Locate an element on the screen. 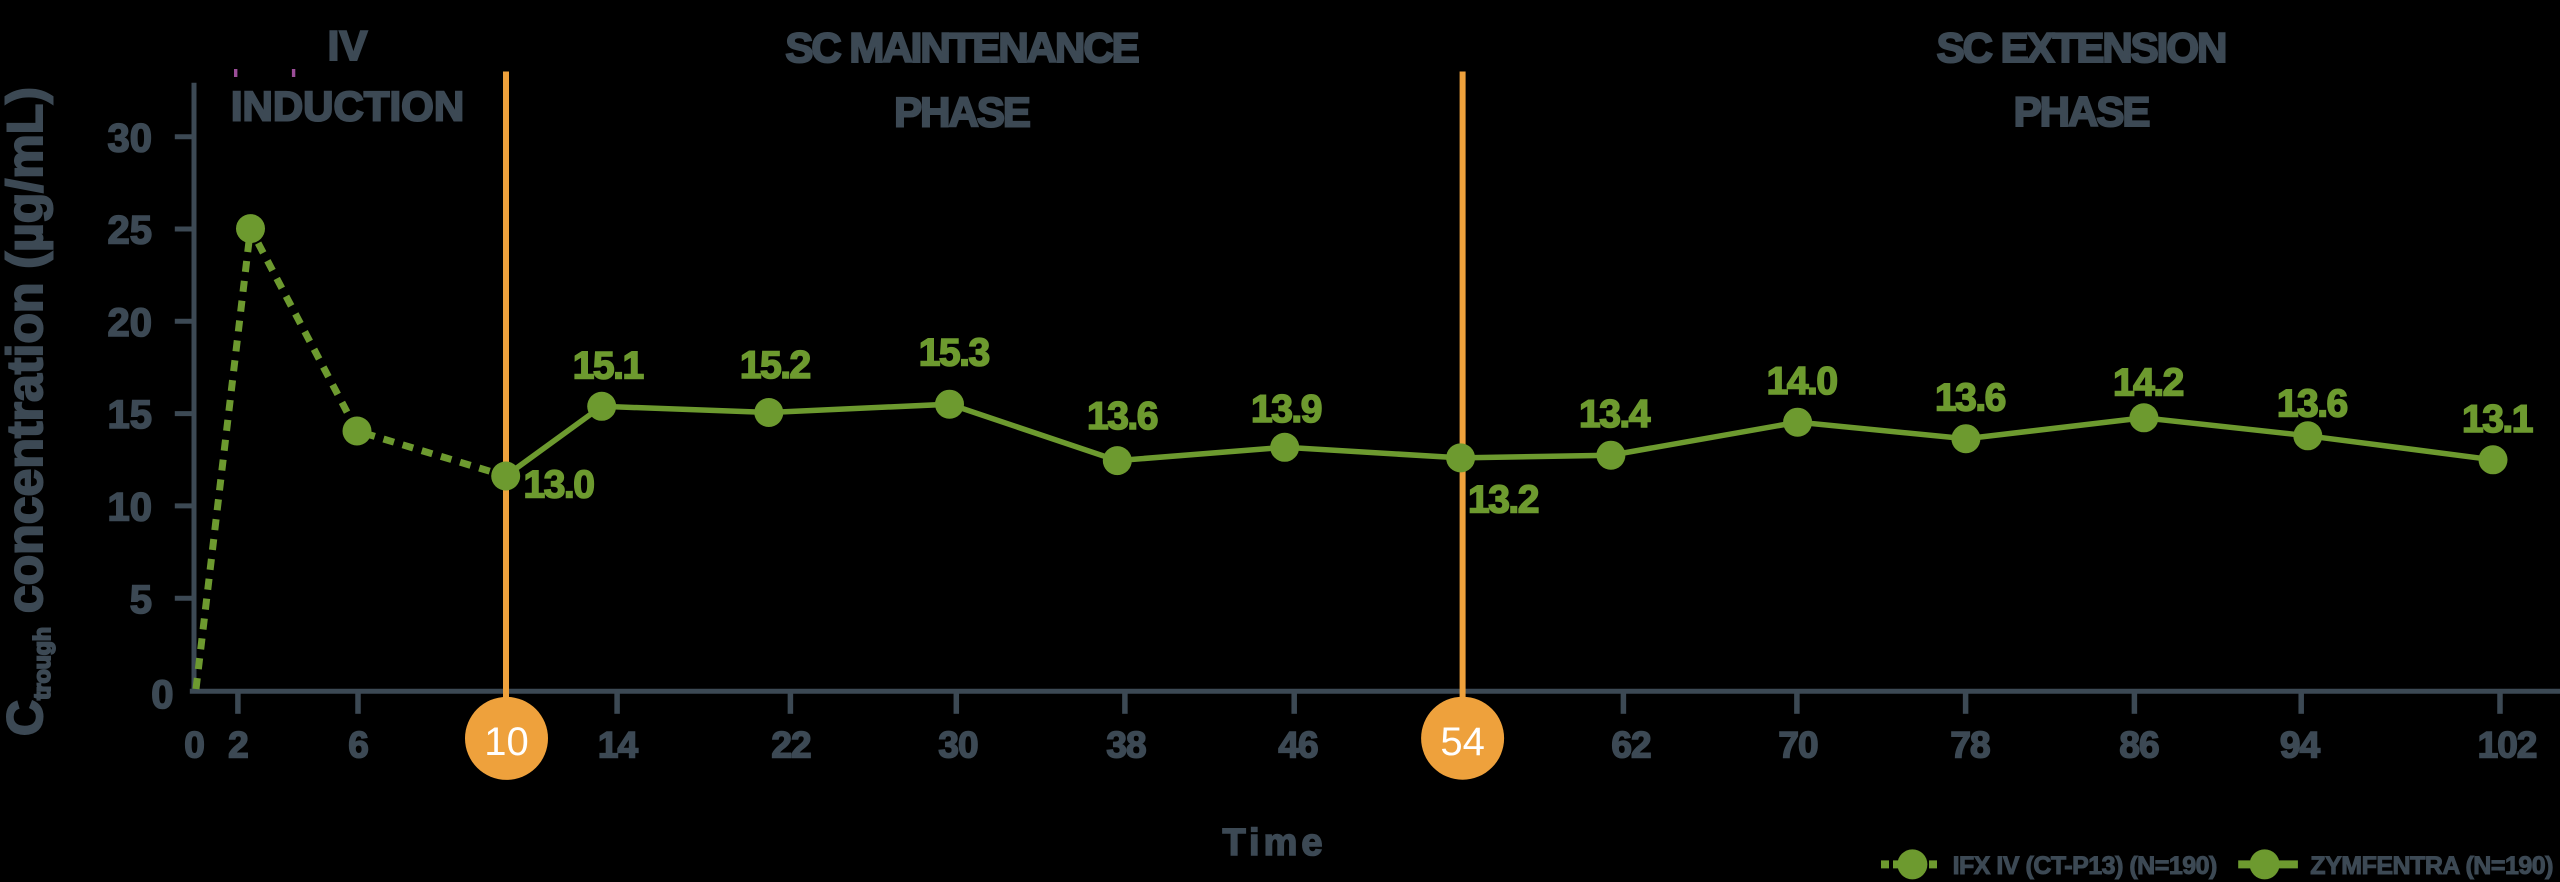 The image size is (2560, 882). svg-text: 13.4 is located at coordinates (1615, 414).